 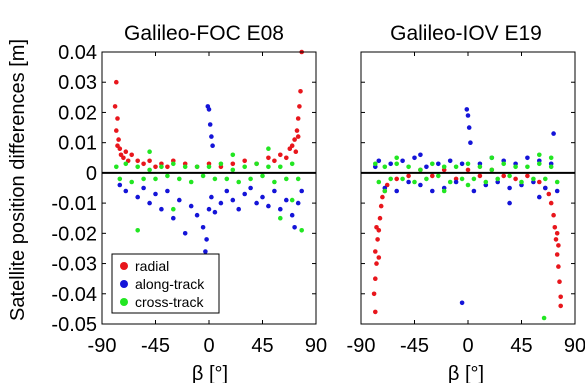 I want to click on legend-box, so click(x=165, y=283).